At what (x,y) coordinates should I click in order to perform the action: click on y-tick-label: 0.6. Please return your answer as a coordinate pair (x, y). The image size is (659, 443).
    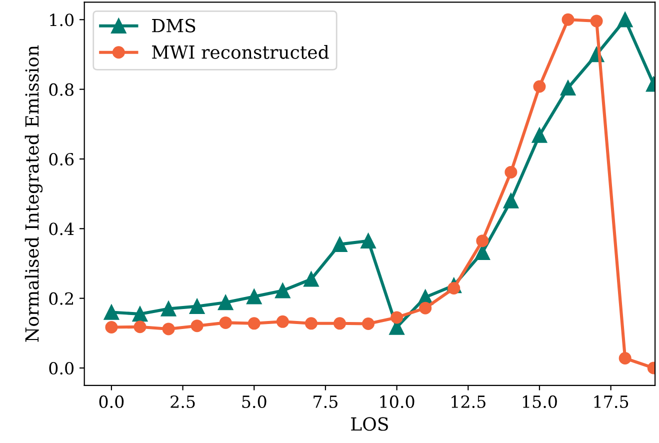
    Looking at the image, I should click on (61, 159).